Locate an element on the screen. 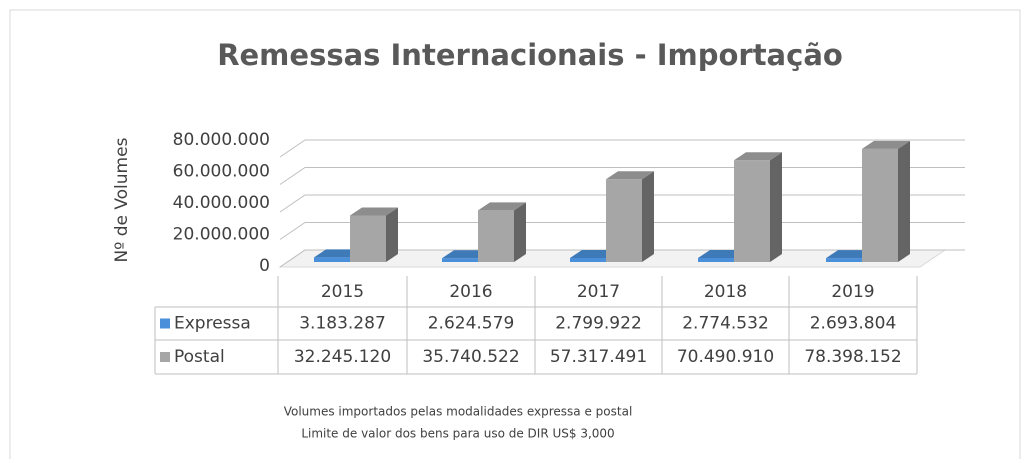 This screenshot has height=463, width=1032. legend-label: Expressa is located at coordinates (212, 324).